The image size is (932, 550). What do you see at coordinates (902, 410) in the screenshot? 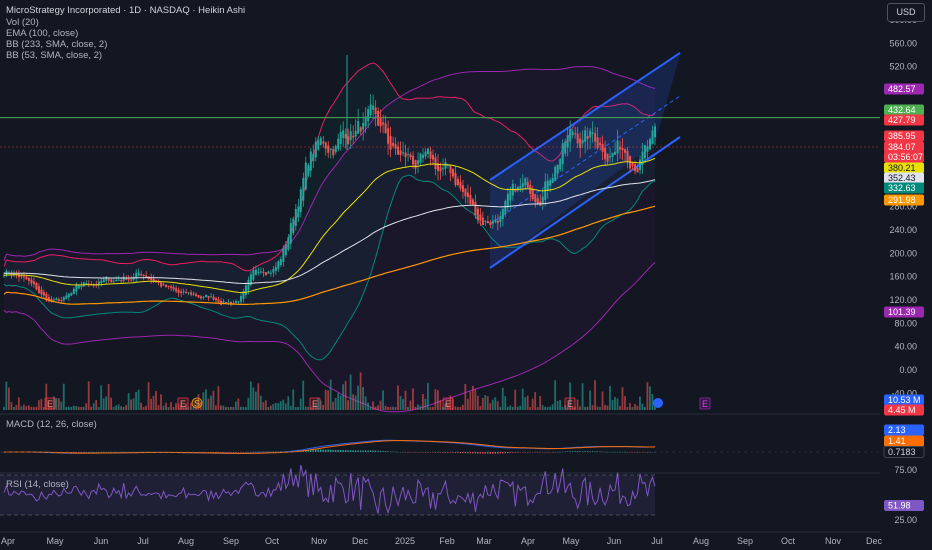
I see `price-tag-value: 4.45 M` at bounding box center [902, 410].